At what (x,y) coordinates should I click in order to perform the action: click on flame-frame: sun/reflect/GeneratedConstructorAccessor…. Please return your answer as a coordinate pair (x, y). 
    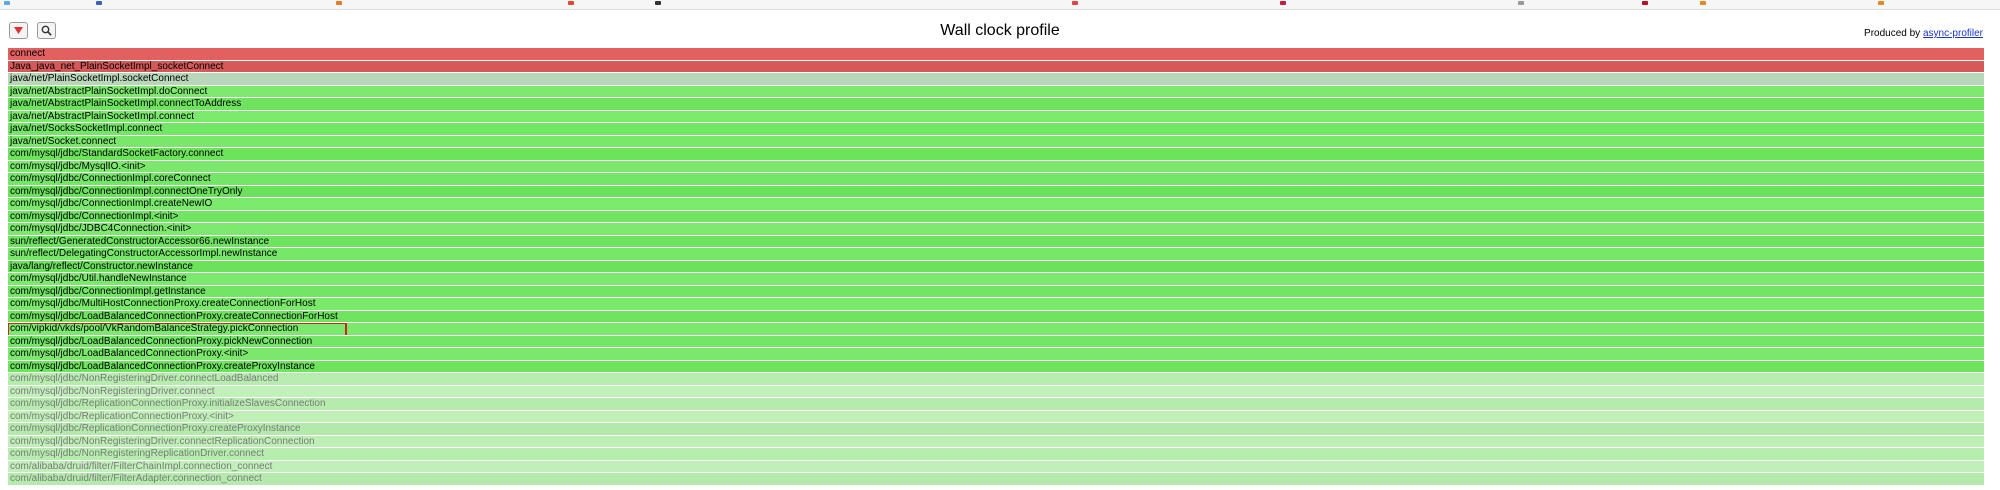
    Looking at the image, I should click on (996, 241).